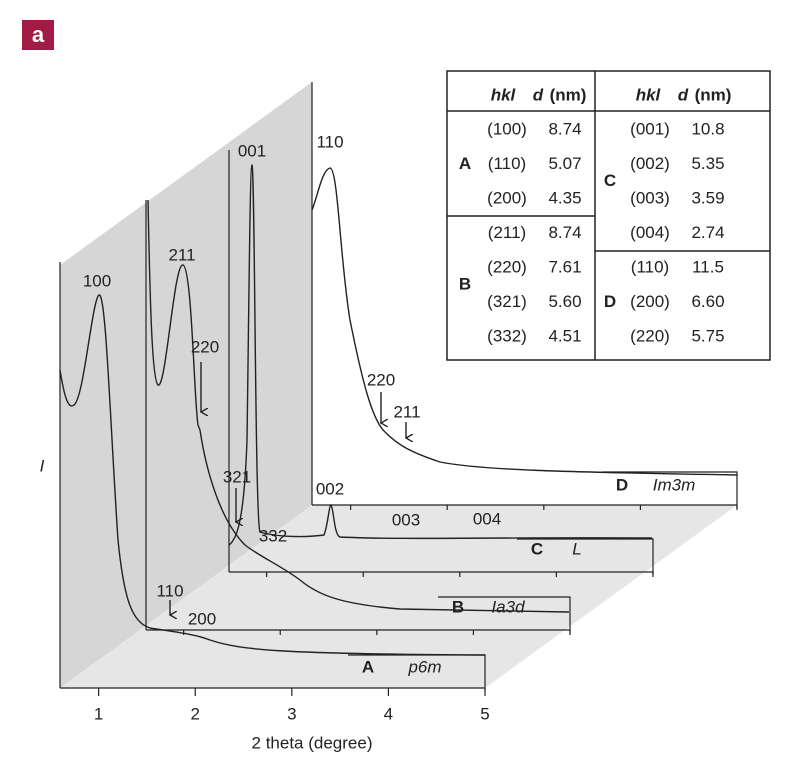 This screenshot has width=793, height=766. I want to click on table-d: 4.51, so click(564, 335).